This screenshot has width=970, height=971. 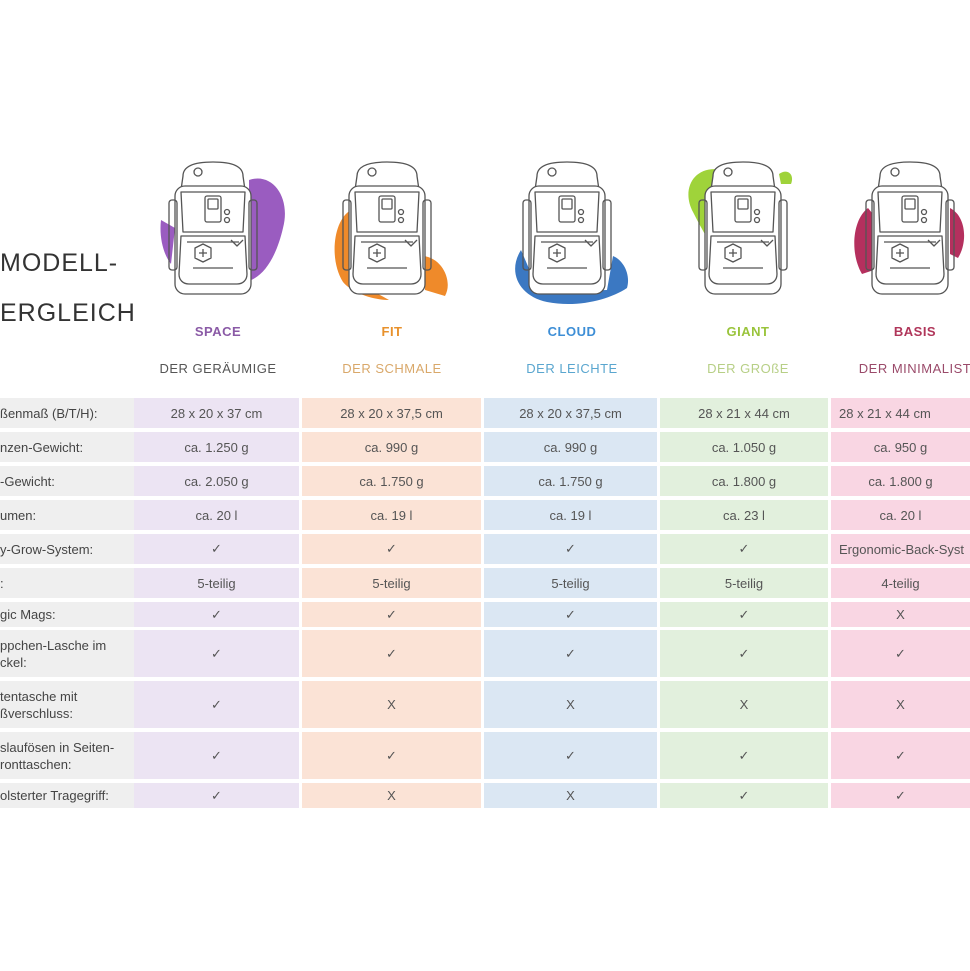 I want to click on row-label-line: tentasche mit, so click(x=39, y=696).